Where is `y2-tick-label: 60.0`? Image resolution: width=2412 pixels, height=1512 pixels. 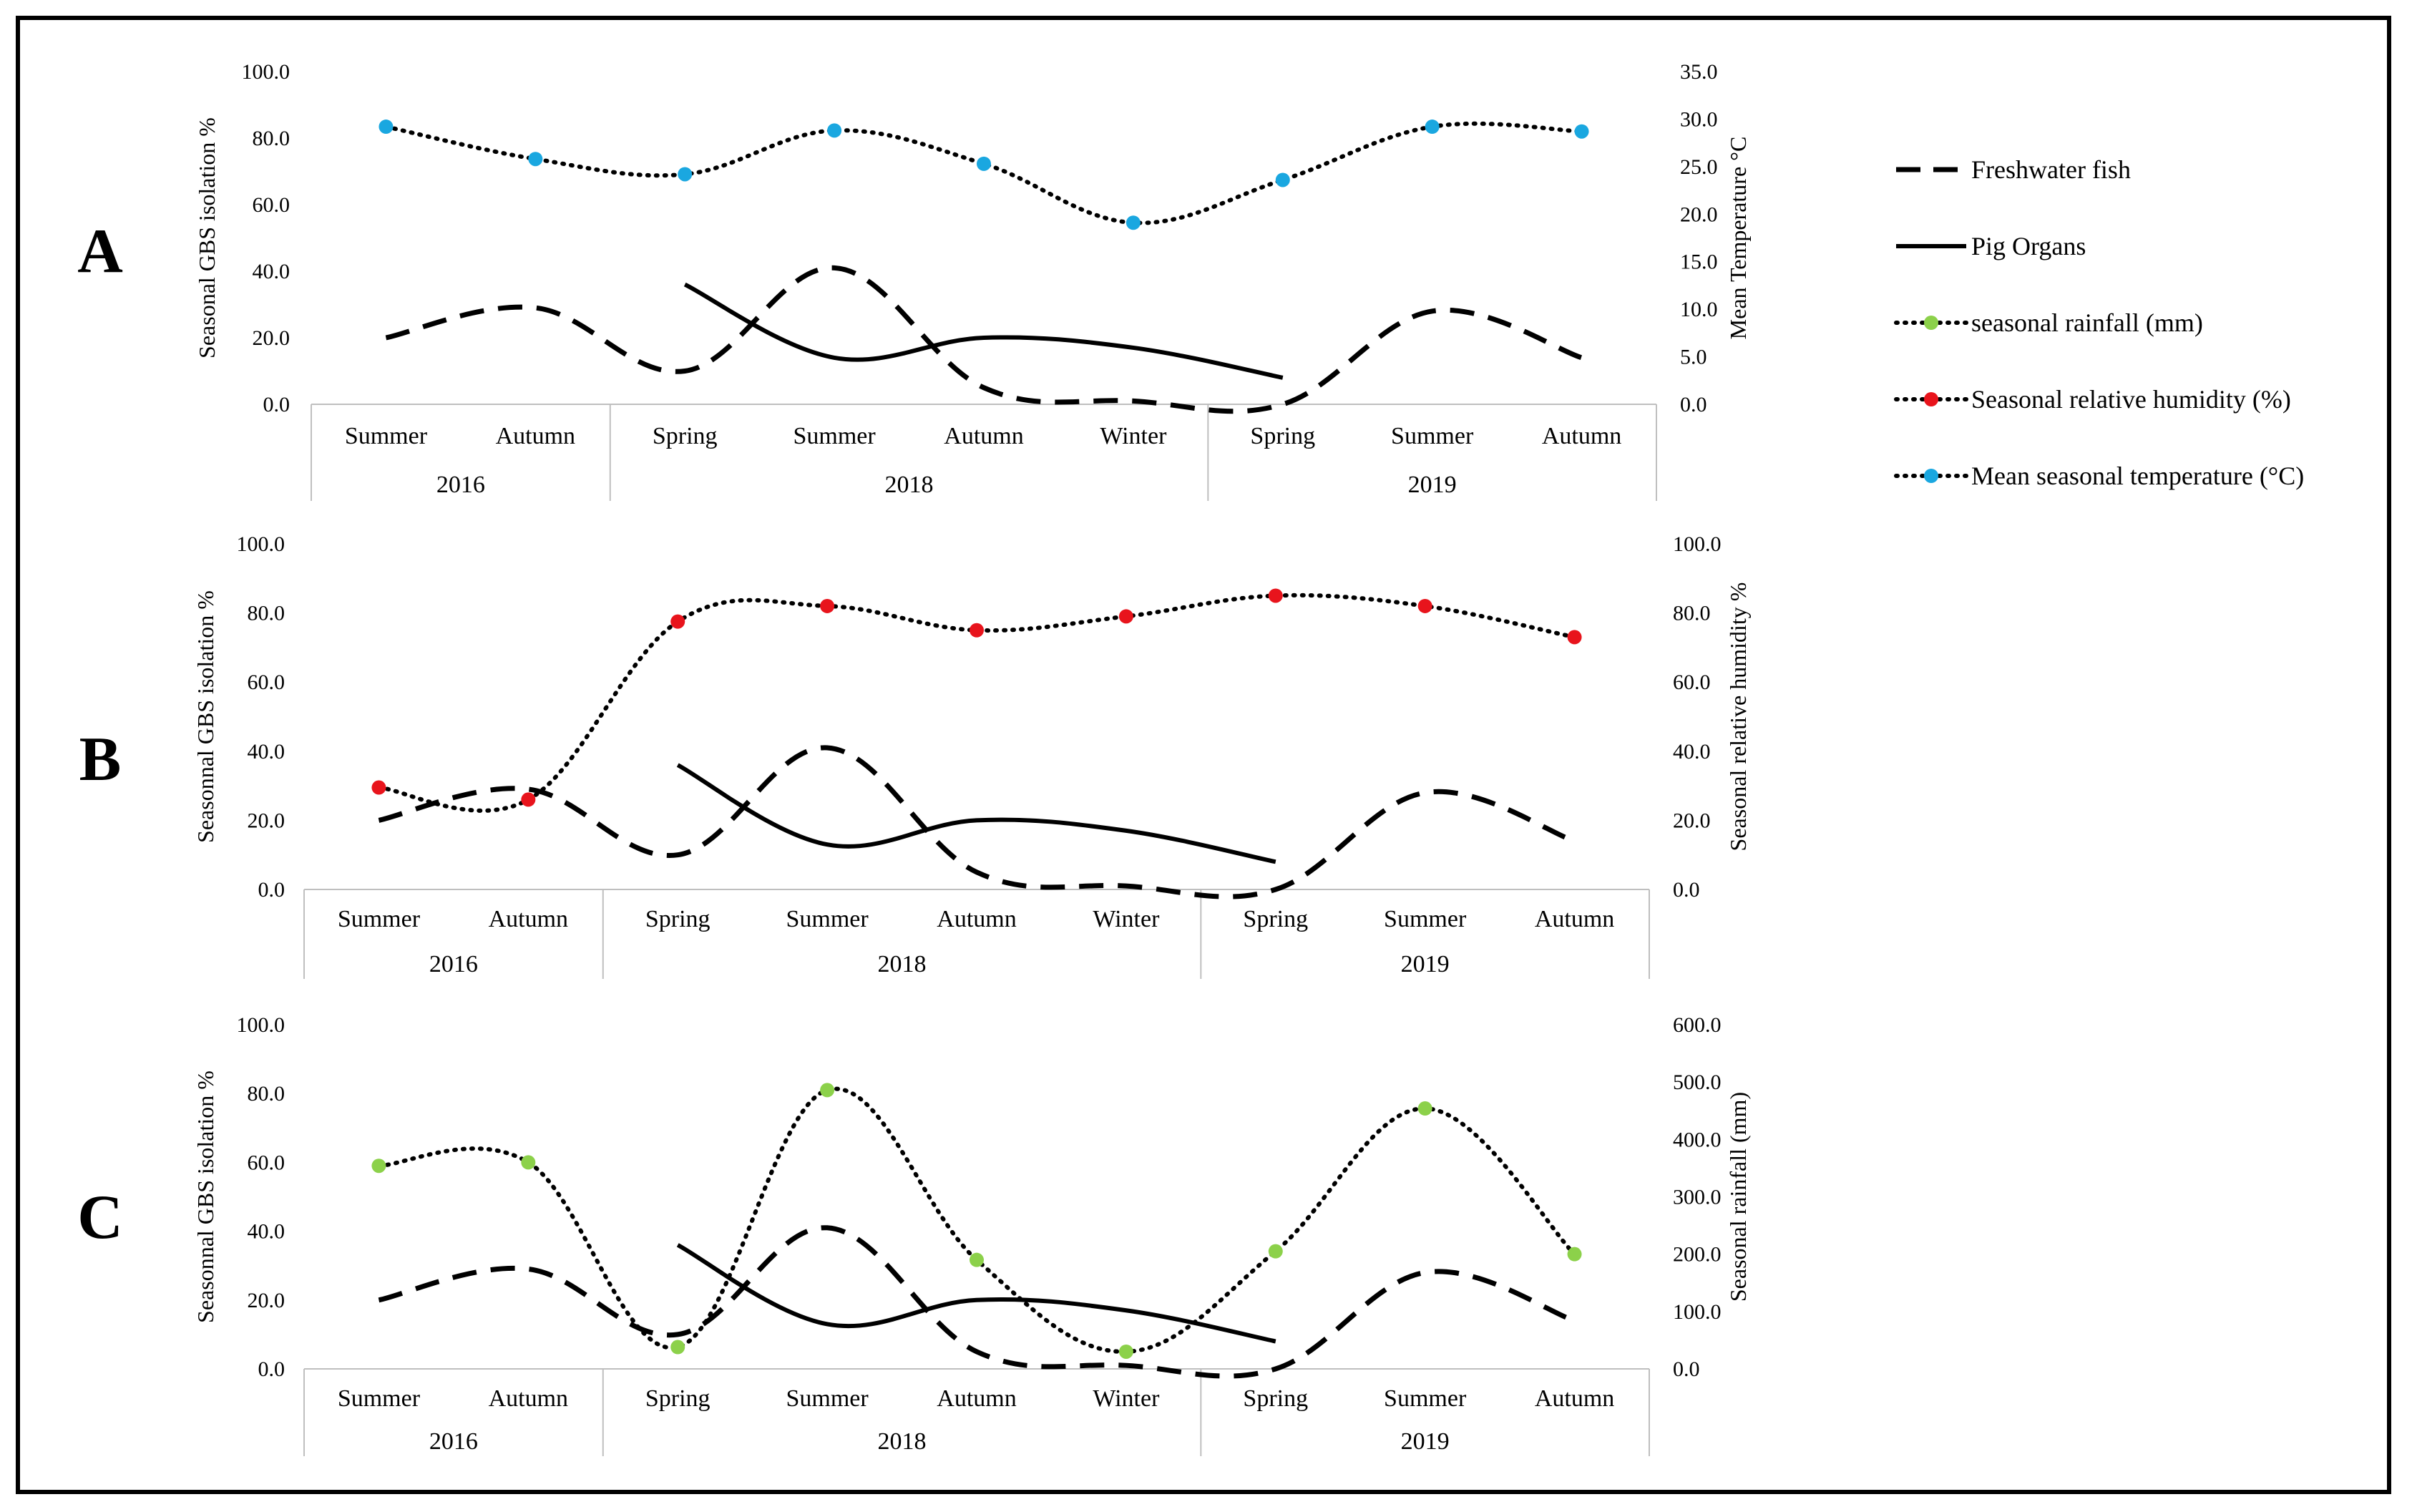
y2-tick-label: 60.0 is located at coordinates (1692, 682).